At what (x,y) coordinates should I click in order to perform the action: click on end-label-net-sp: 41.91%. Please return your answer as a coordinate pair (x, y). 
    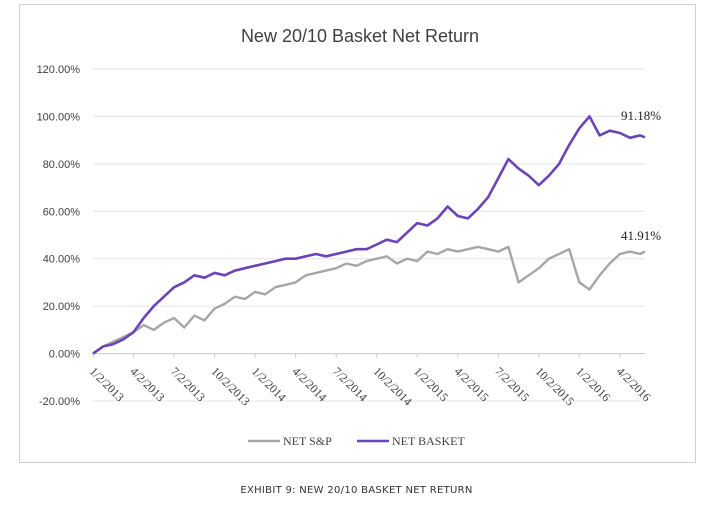
    Looking at the image, I should click on (641, 235).